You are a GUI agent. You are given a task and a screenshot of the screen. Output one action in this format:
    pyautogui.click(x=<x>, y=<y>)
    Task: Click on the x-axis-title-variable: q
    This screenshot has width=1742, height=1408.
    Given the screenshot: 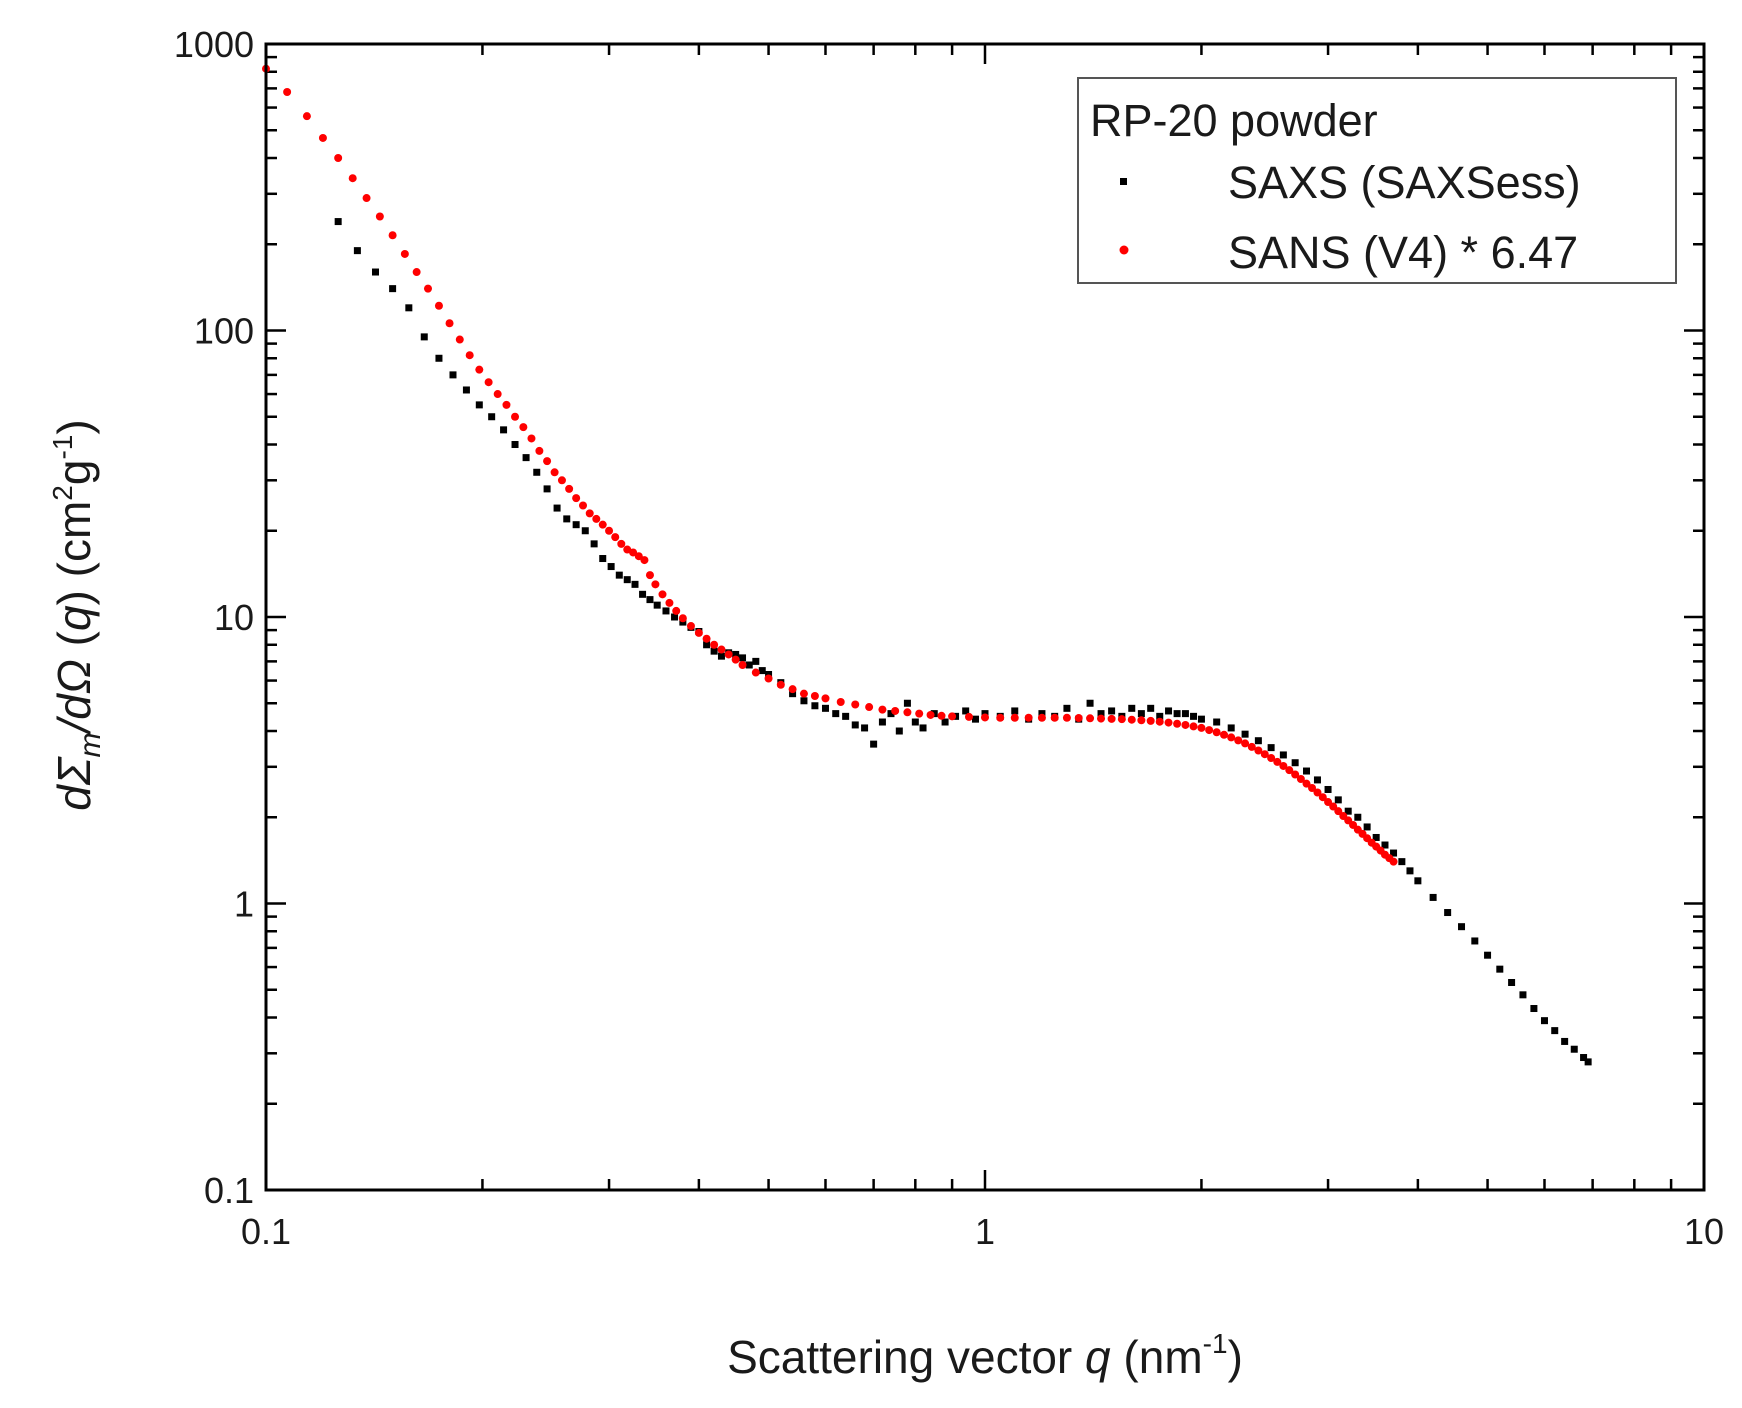 What is the action you would take?
    pyautogui.click(x=1098, y=1357)
    